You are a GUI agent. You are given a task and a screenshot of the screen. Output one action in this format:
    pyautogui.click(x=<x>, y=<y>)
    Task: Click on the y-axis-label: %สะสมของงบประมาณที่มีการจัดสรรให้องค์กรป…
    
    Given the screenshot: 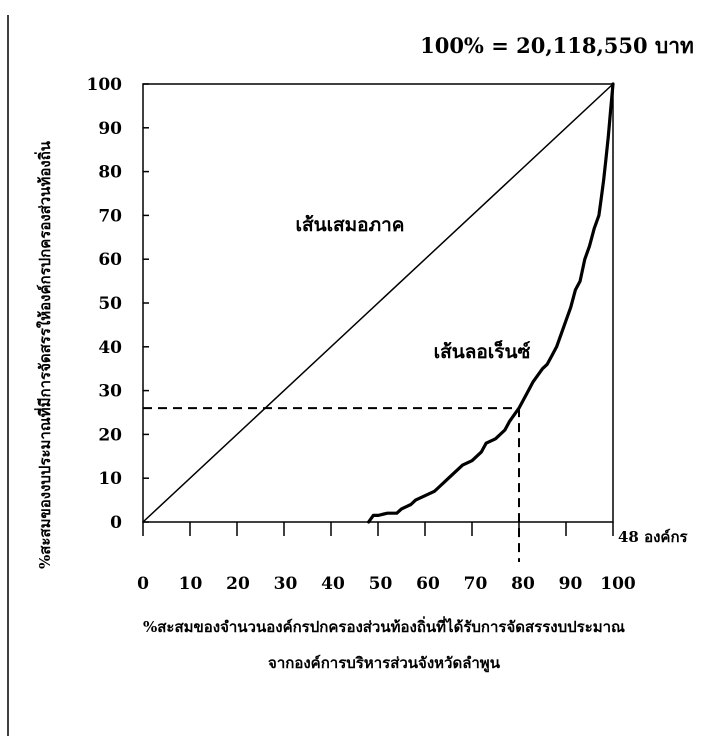 What is the action you would take?
    pyautogui.click(x=44, y=354)
    